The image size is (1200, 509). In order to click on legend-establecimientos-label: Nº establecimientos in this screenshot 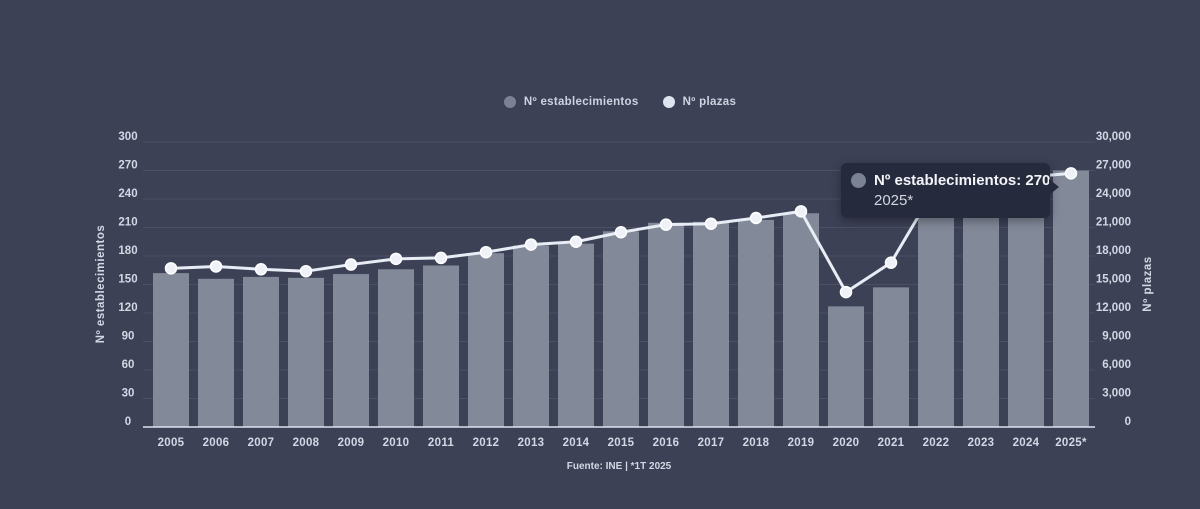, I will do `click(581, 102)`.